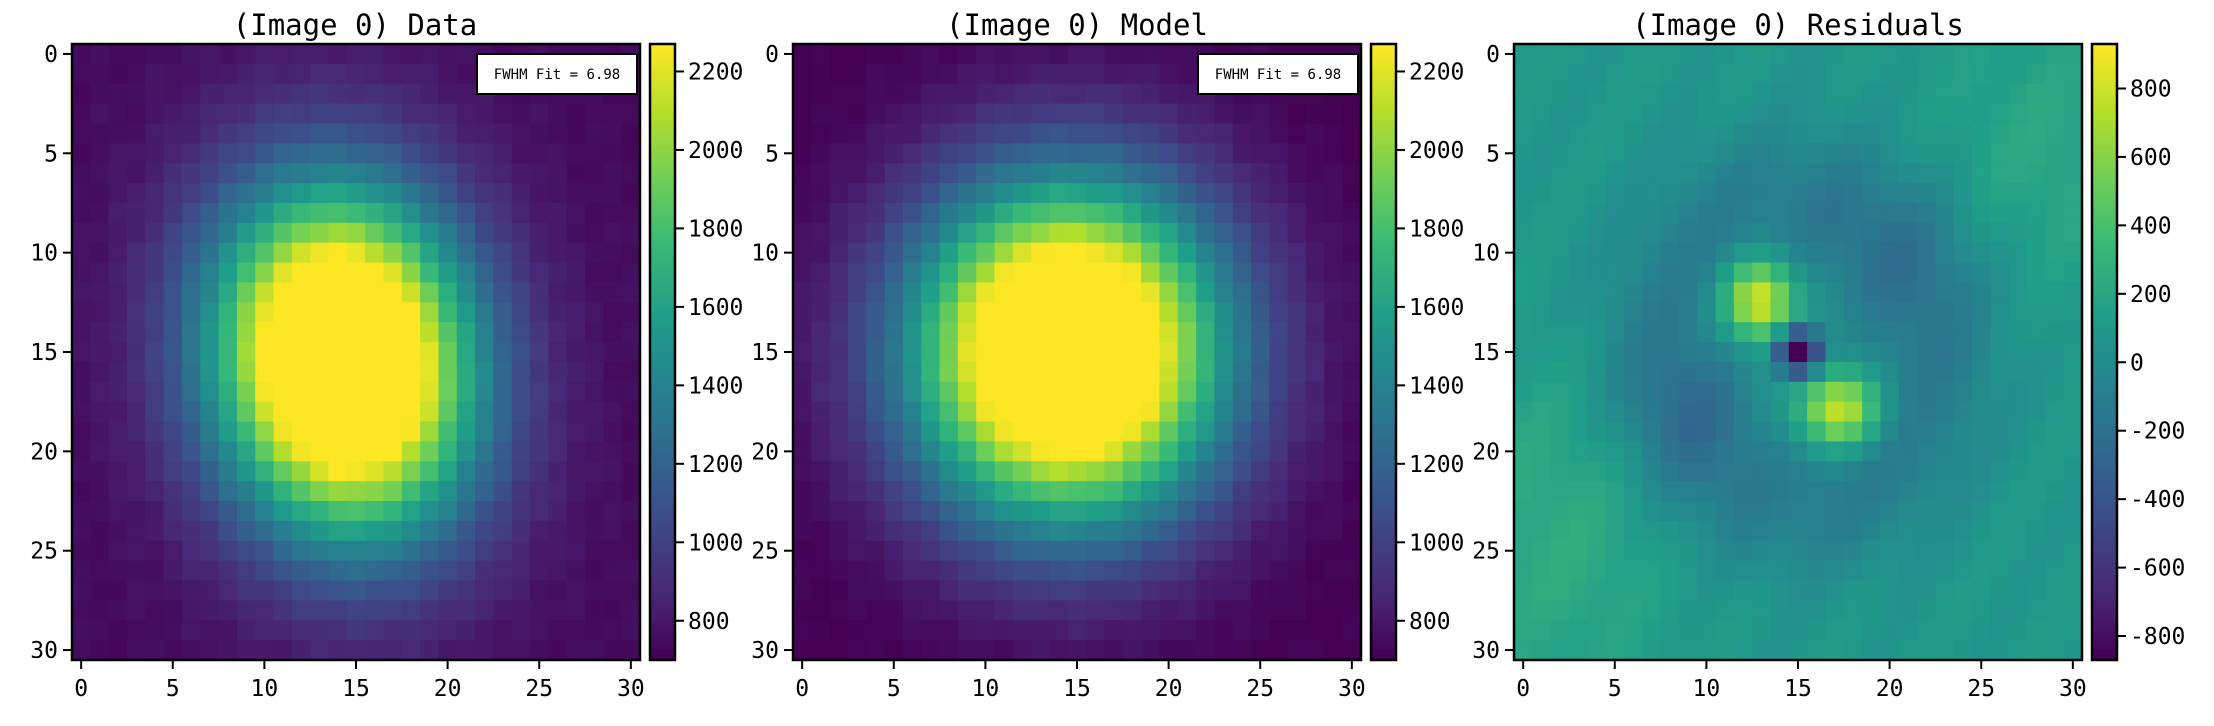  I want to click on data-panel-title: (Image 0) Data, so click(355, 25).